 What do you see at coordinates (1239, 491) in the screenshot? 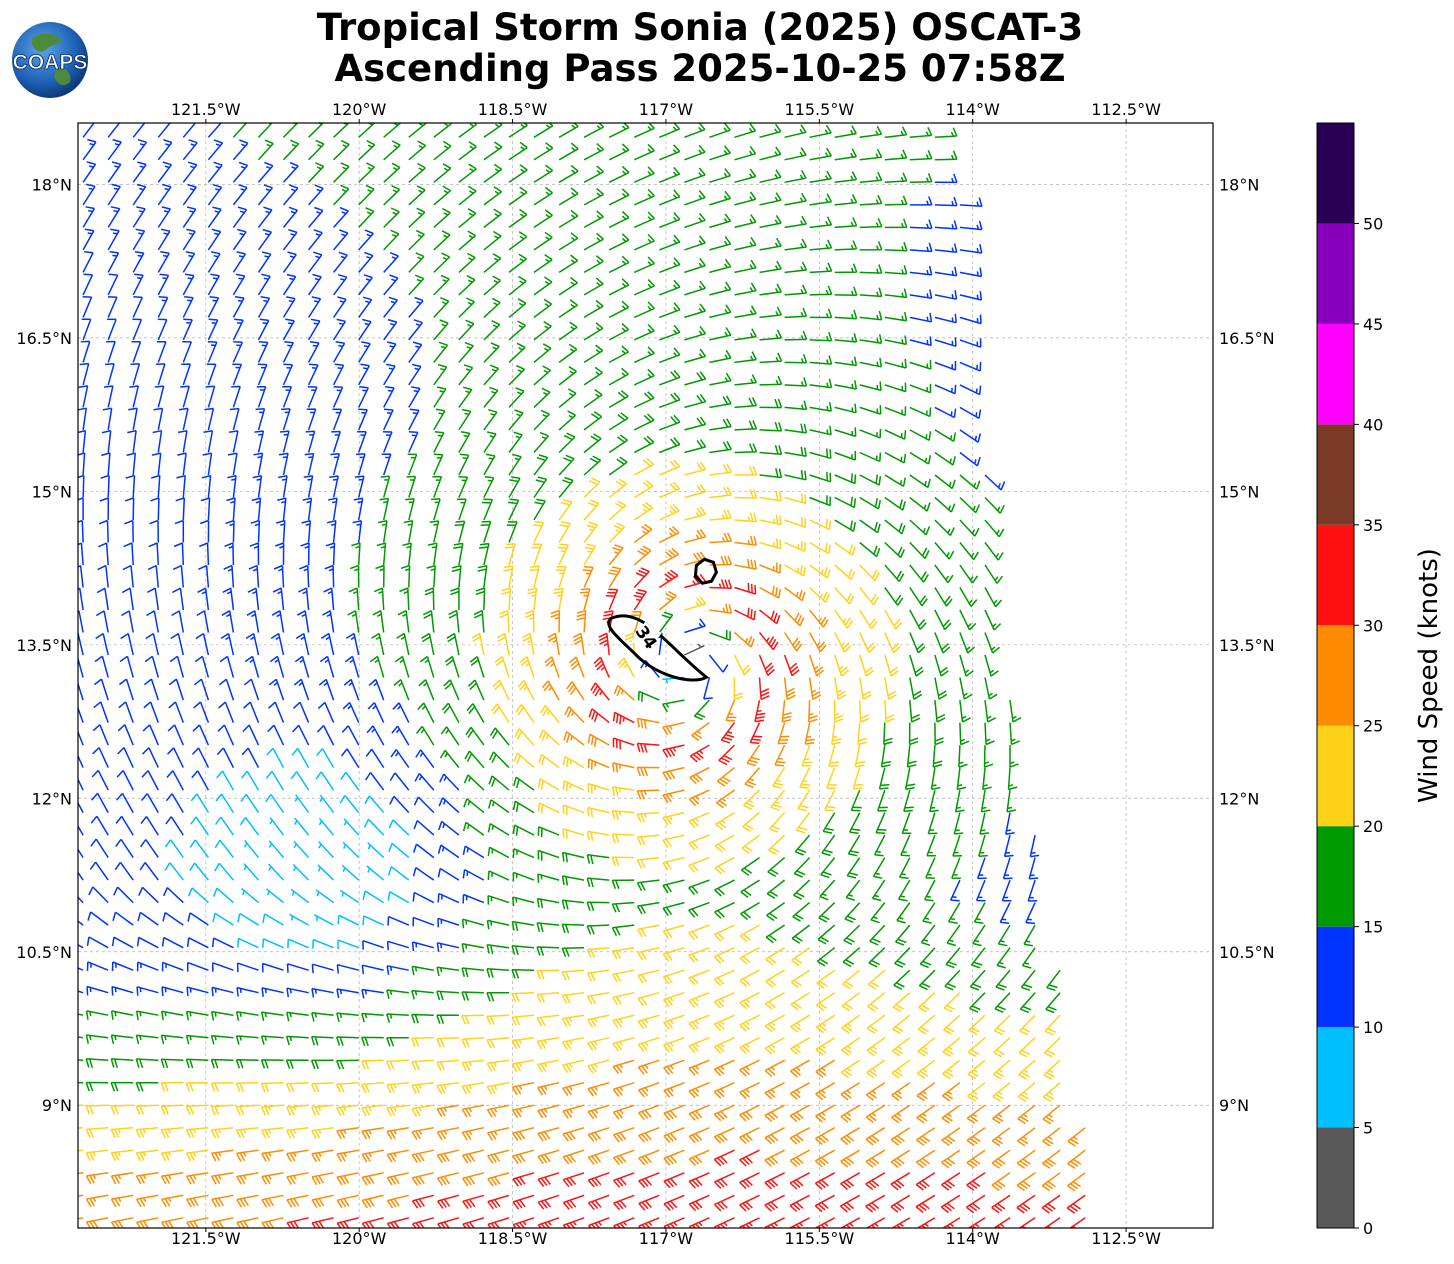
I see `lat-label-right: 15°N` at bounding box center [1239, 491].